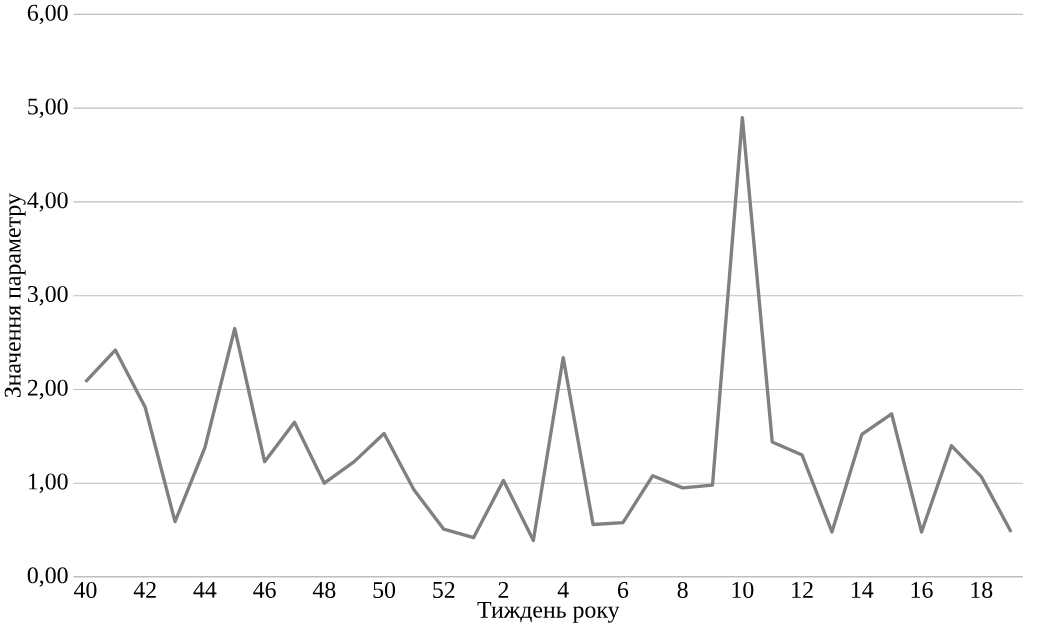 This screenshot has height=641, width=1041. I want to click on x-tick-label: 2, so click(503, 590).